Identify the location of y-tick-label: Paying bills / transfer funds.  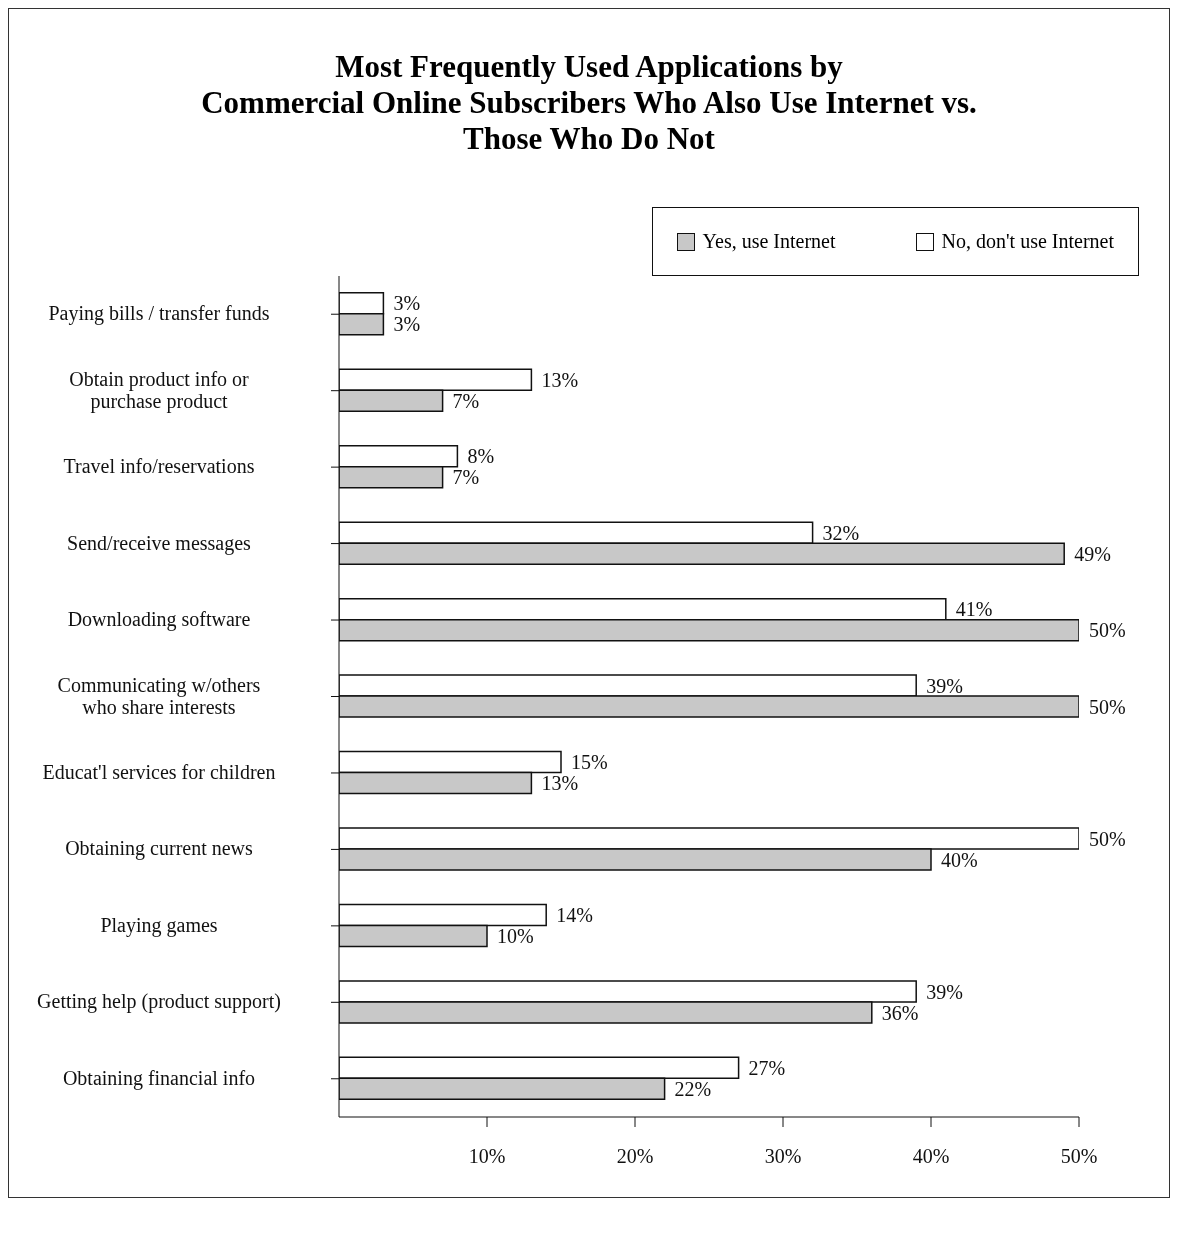
(159, 314).